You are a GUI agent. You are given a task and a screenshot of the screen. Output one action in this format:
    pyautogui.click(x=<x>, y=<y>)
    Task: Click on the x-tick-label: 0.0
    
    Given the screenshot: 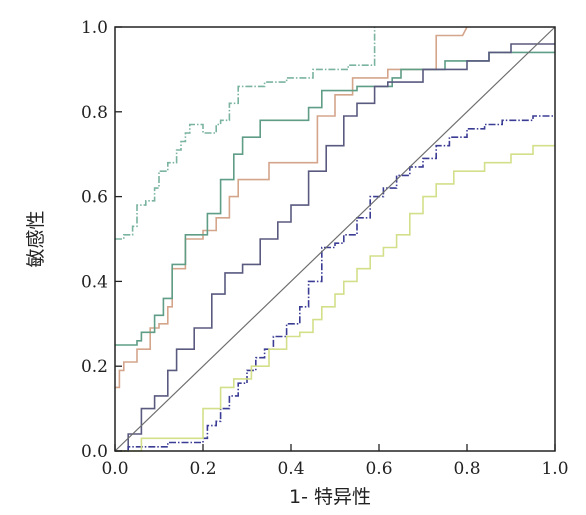 What is the action you would take?
    pyautogui.click(x=114, y=469)
    